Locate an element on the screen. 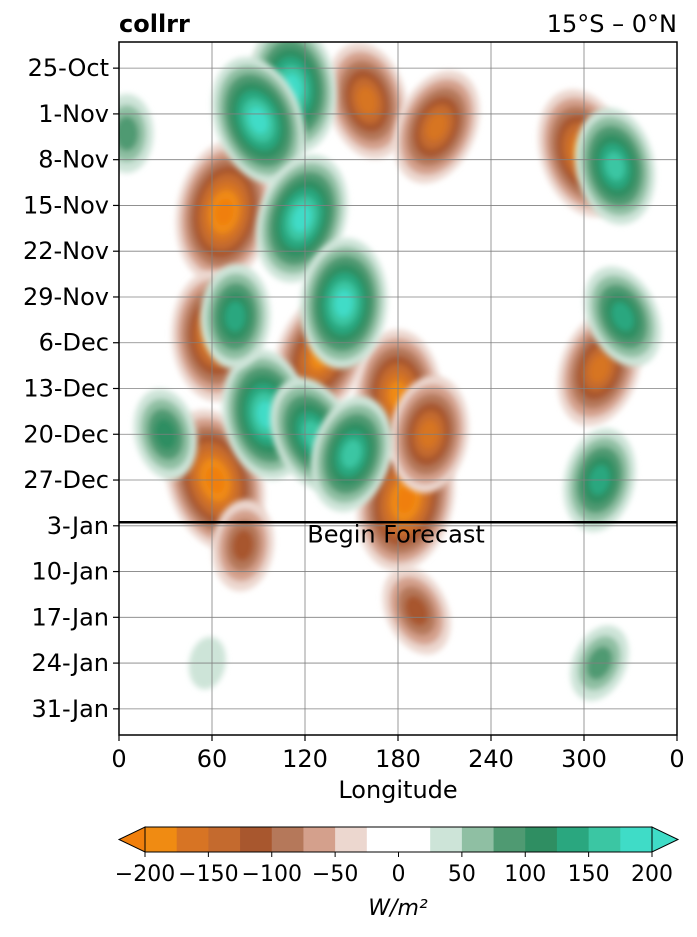 The height and width of the screenshot is (937, 697). y-tick-label: 3-Jan is located at coordinates (78, 526).